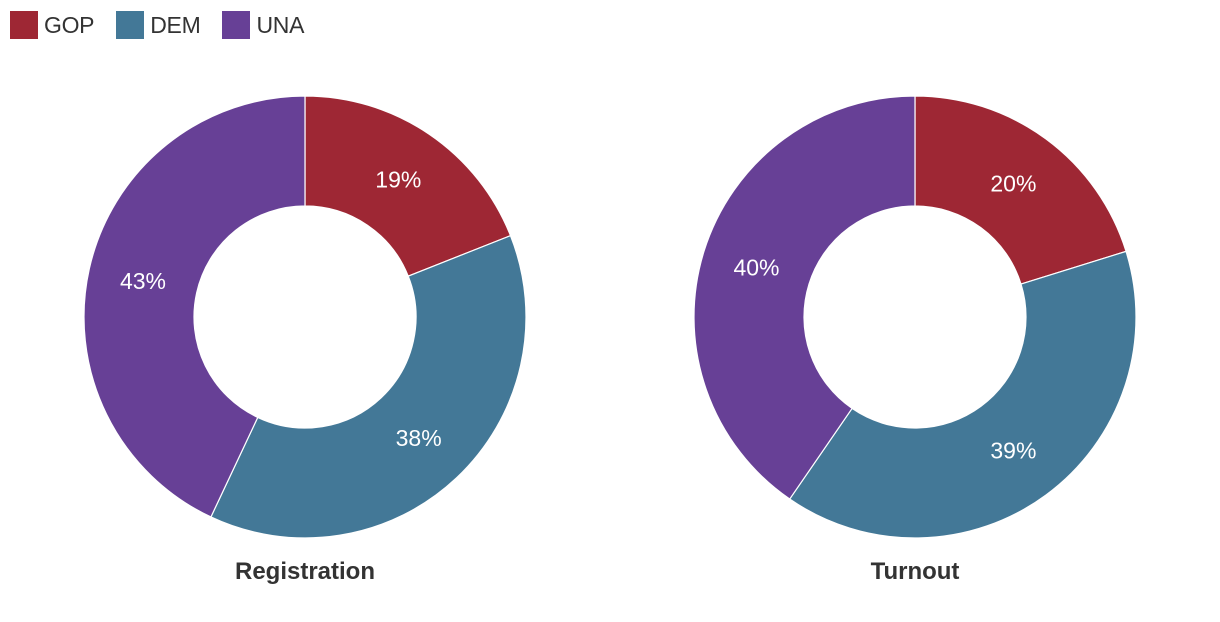 The image size is (1220, 622). I want to click on registration-slice-label-una: 43%, so click(143, 281).